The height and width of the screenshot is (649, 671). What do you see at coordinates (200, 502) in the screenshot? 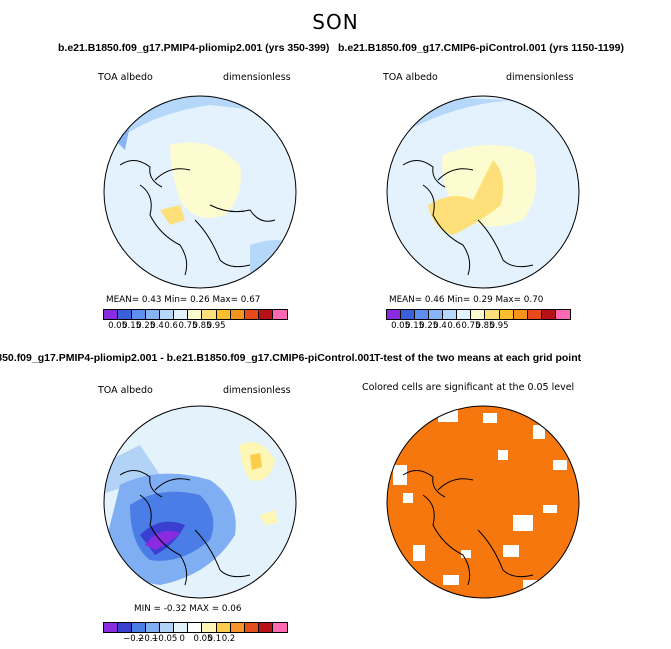
I see `bl-difference-map` at bounding box center [200, 502].